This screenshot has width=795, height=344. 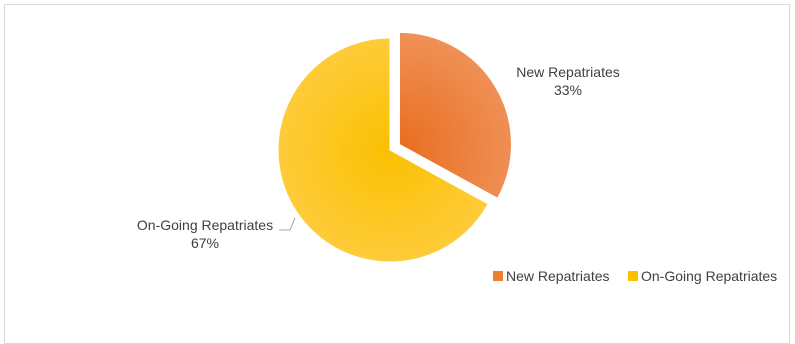 I want to click on legend-swatch-new-repatriates, so click(x=498, y=276).